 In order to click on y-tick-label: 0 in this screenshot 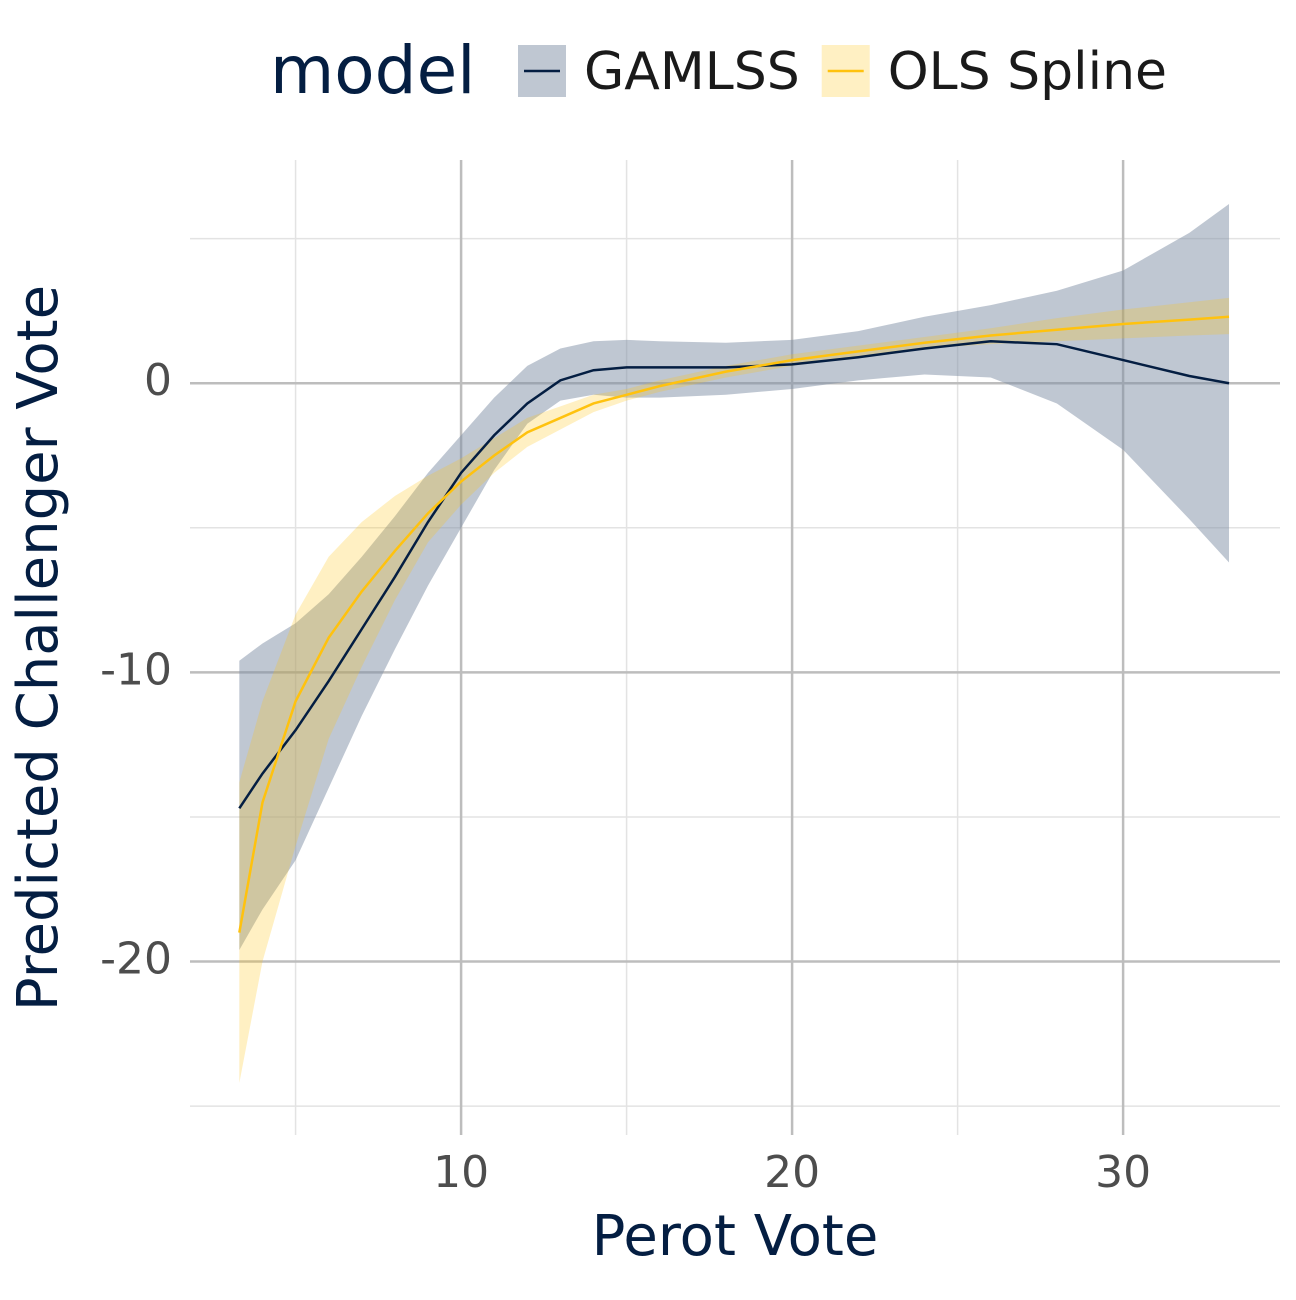, I will do `click(158, 380)`.